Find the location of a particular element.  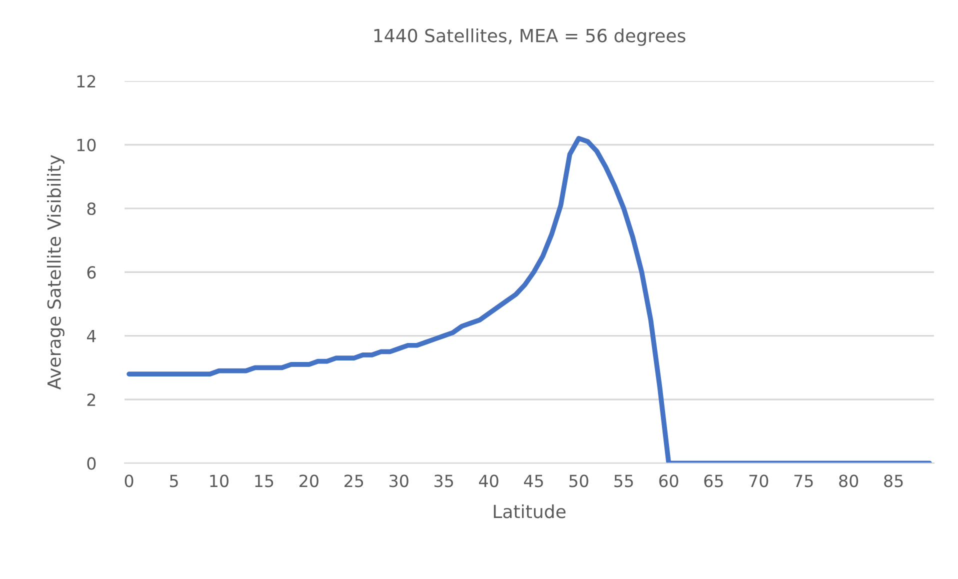

x-tick-label: 65 is located at coordinates (713, 481).